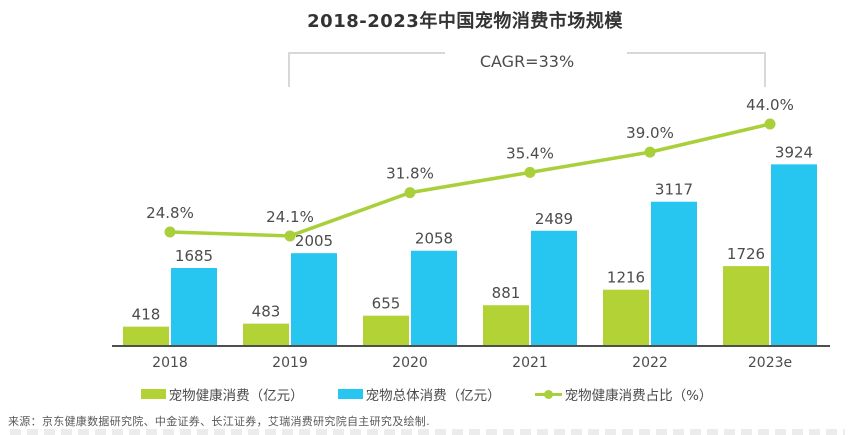  Describe the element at coordinates (266, 334) in the screenshot. I see `bar-pet-health-consumption-2019` at that location.